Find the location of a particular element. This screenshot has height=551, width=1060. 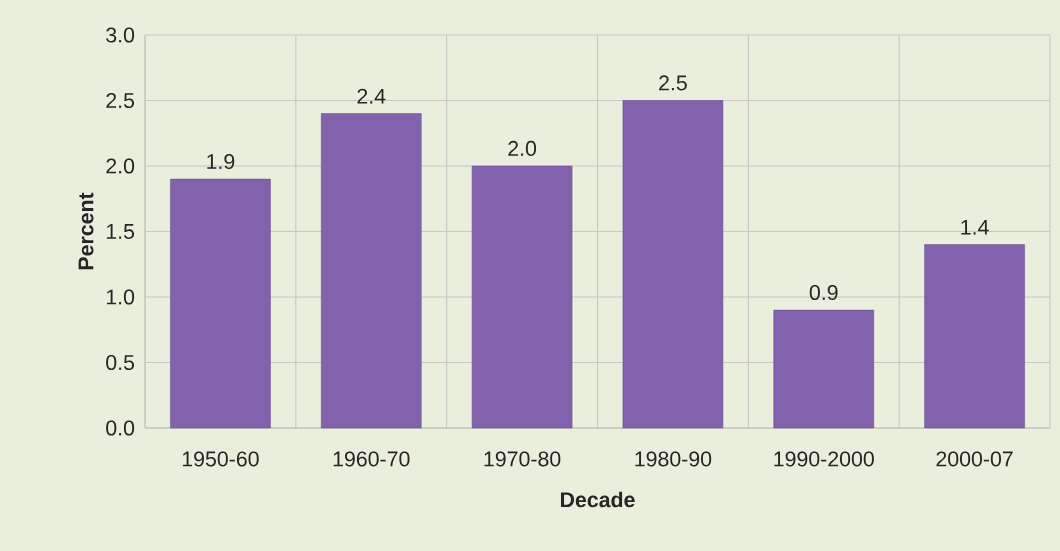

data-label: 2.5 is located at coordinates (673, 83).